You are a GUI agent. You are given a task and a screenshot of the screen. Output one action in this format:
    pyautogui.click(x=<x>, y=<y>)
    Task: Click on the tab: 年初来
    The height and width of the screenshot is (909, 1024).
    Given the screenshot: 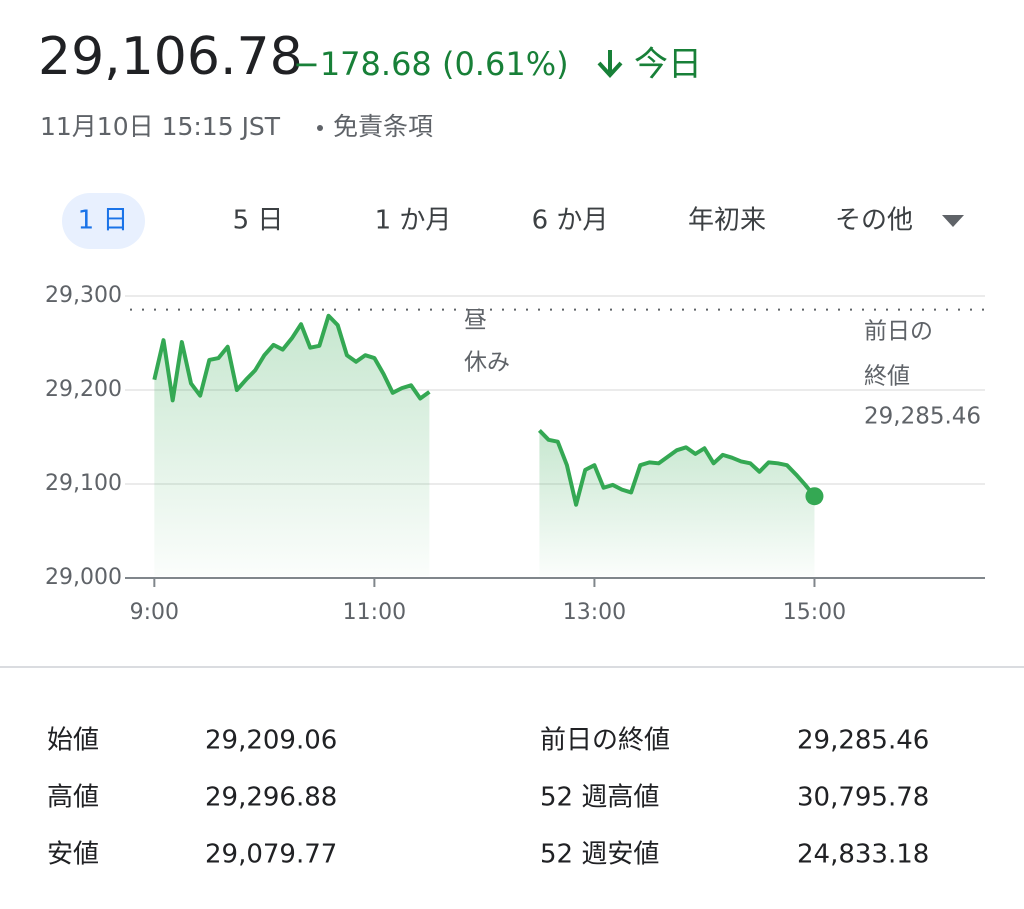 What is the action you would take?
    pyautogui.click(x=727, y=221)
    